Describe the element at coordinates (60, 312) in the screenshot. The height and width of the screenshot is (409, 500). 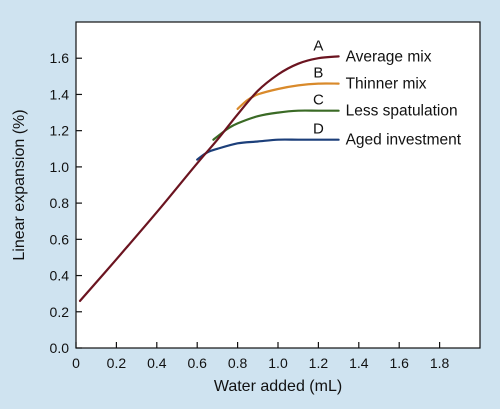
I see `y-tick-label: 0.2` at that location.